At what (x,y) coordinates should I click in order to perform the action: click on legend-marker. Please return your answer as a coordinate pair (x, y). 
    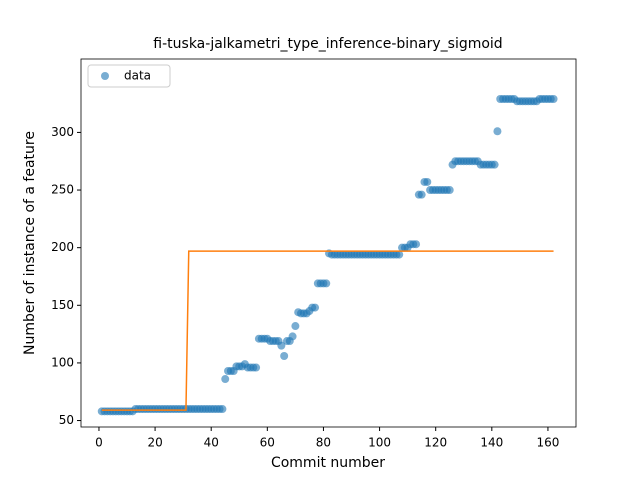
    Looking at the image, I should click on (105, 76).